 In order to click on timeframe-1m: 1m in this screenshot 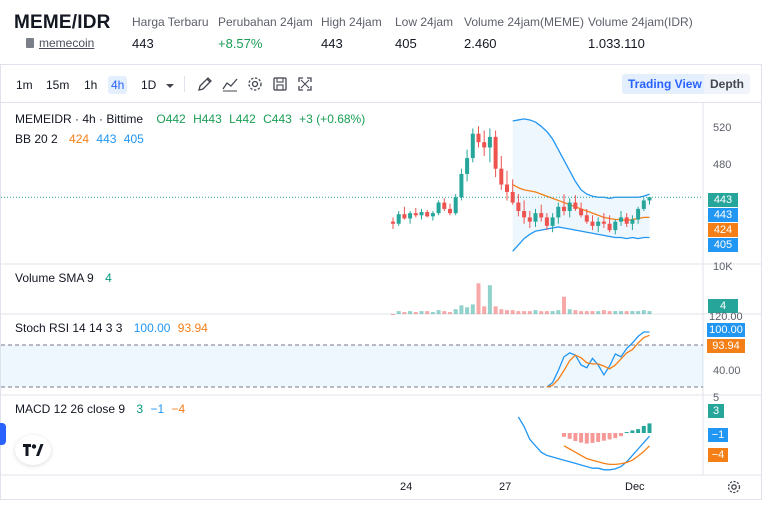, I will do `click(24, 85)`.